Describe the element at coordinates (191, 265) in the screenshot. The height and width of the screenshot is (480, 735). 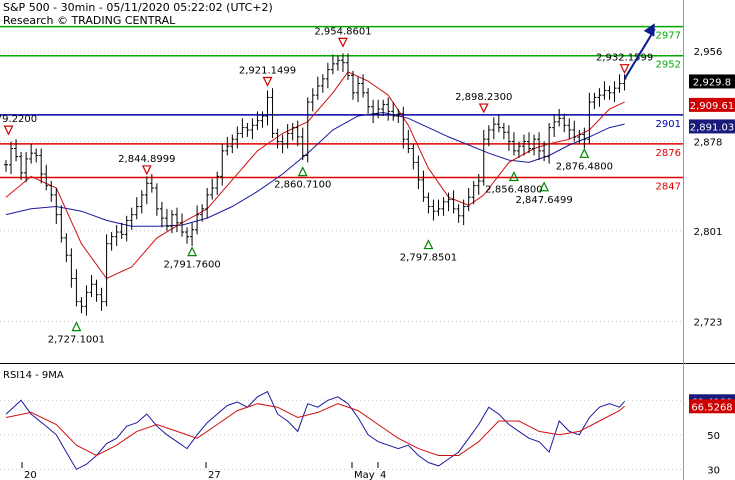
I see `trough-label: 2,791.7600` at that location.